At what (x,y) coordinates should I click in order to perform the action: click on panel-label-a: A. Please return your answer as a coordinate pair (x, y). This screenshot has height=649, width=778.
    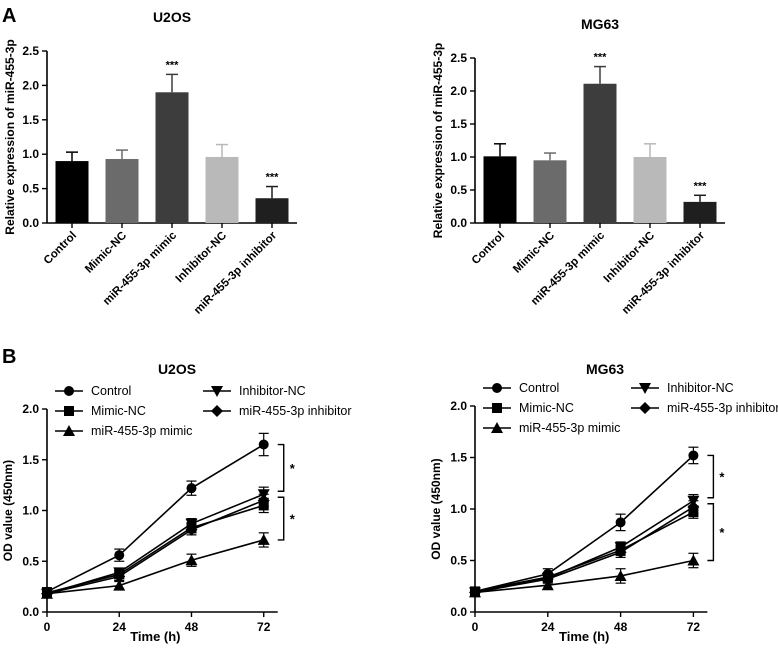
    Looking at the image, I should click on (9, 16).